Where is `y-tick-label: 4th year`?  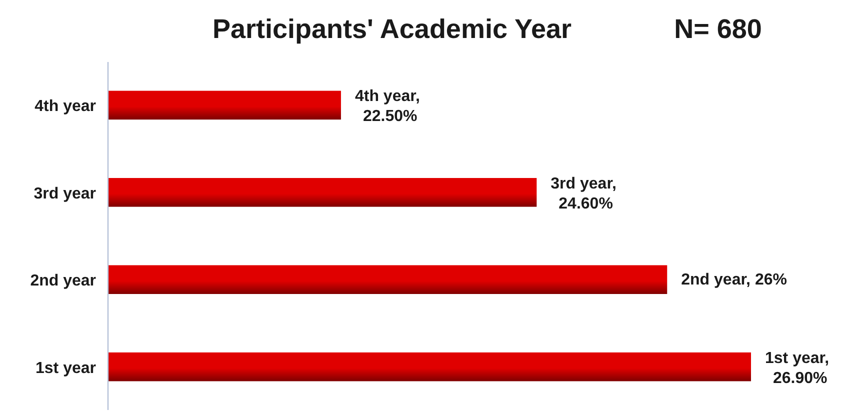
y-tick-label: 4th year is located at coordinates (65, 107).